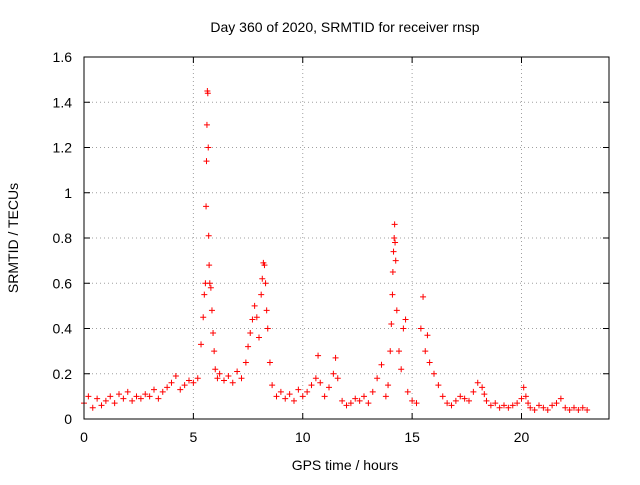 The width and height of the screenshot is (640, 485). I want to click on y-tick-label: 1, so click(68, 193).